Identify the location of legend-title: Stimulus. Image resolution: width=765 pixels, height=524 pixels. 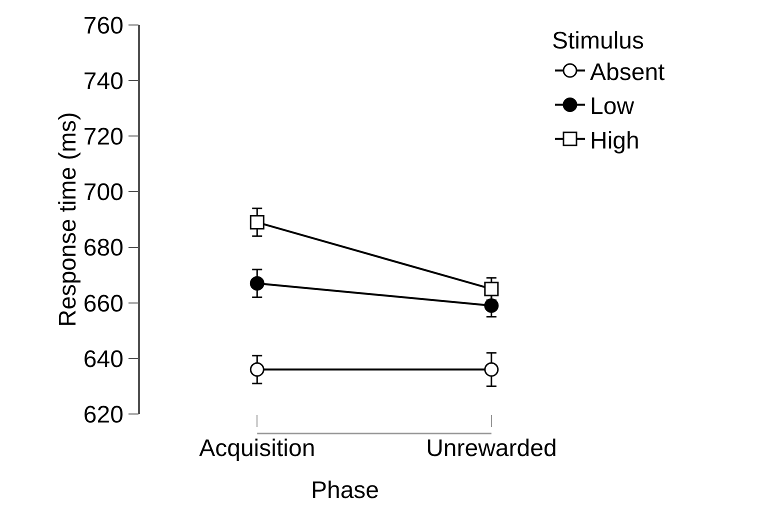
(598, 40).